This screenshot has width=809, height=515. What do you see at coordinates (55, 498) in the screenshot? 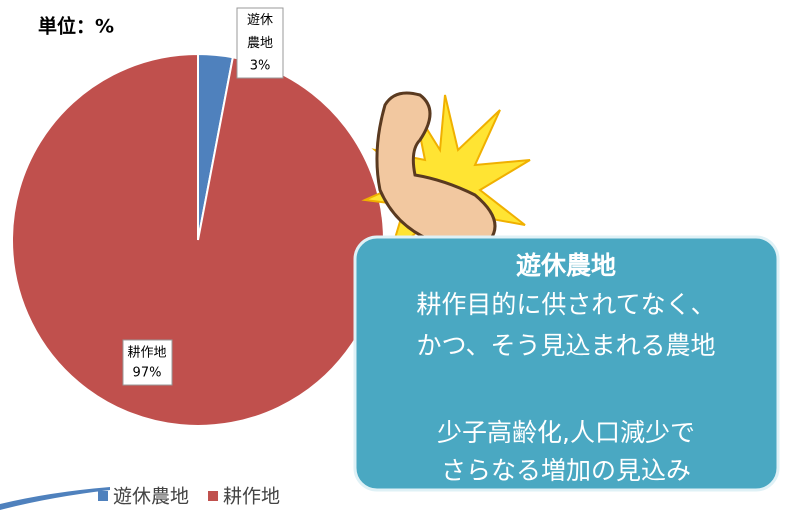
I see `decor-swoosh` at bounding box center [55, 498].